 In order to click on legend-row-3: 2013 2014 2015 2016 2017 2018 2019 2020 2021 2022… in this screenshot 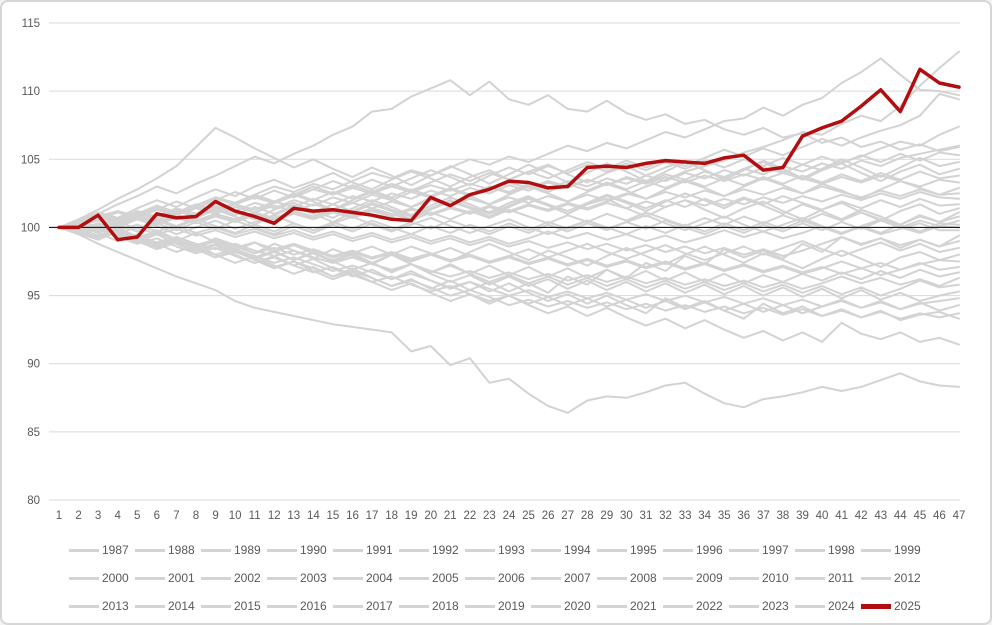, I will do `click(498, 606)`.